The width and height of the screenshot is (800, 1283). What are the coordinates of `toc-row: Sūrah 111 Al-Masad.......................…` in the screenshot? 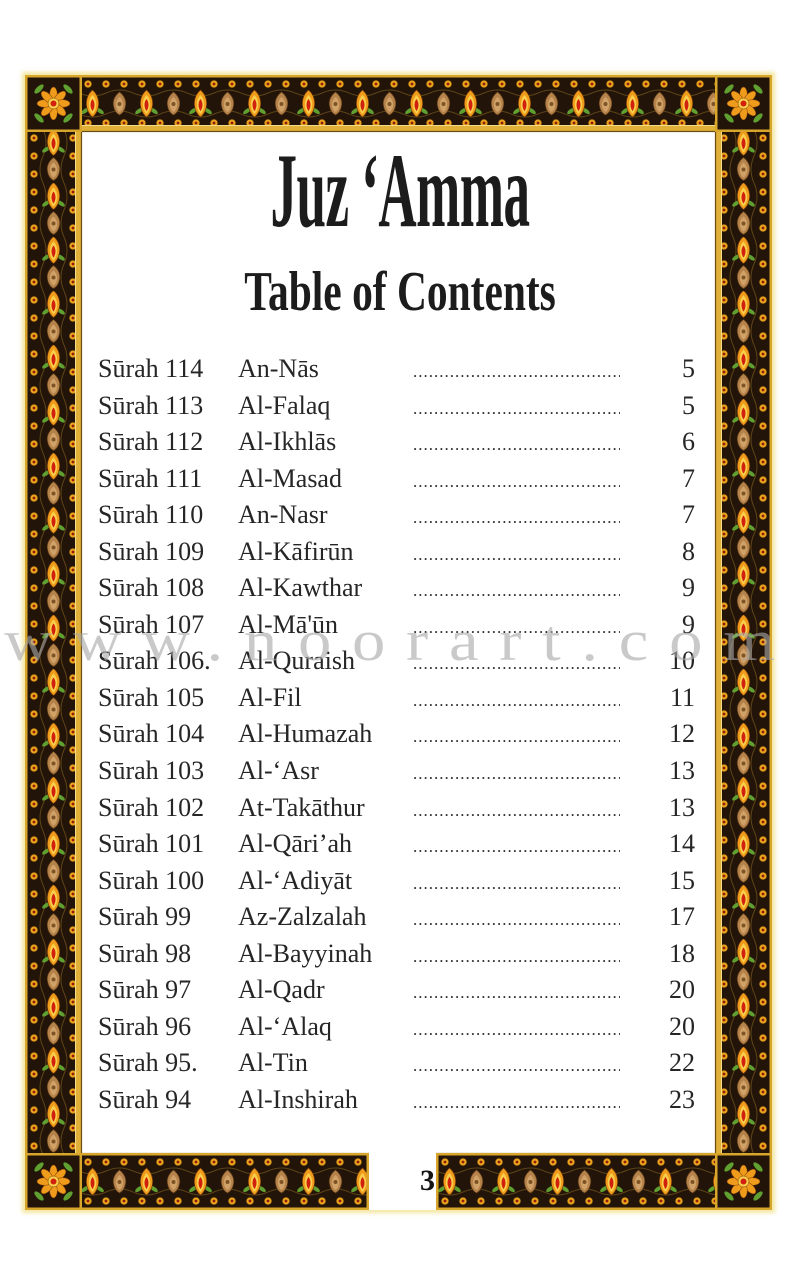 It's located at (396, 479).